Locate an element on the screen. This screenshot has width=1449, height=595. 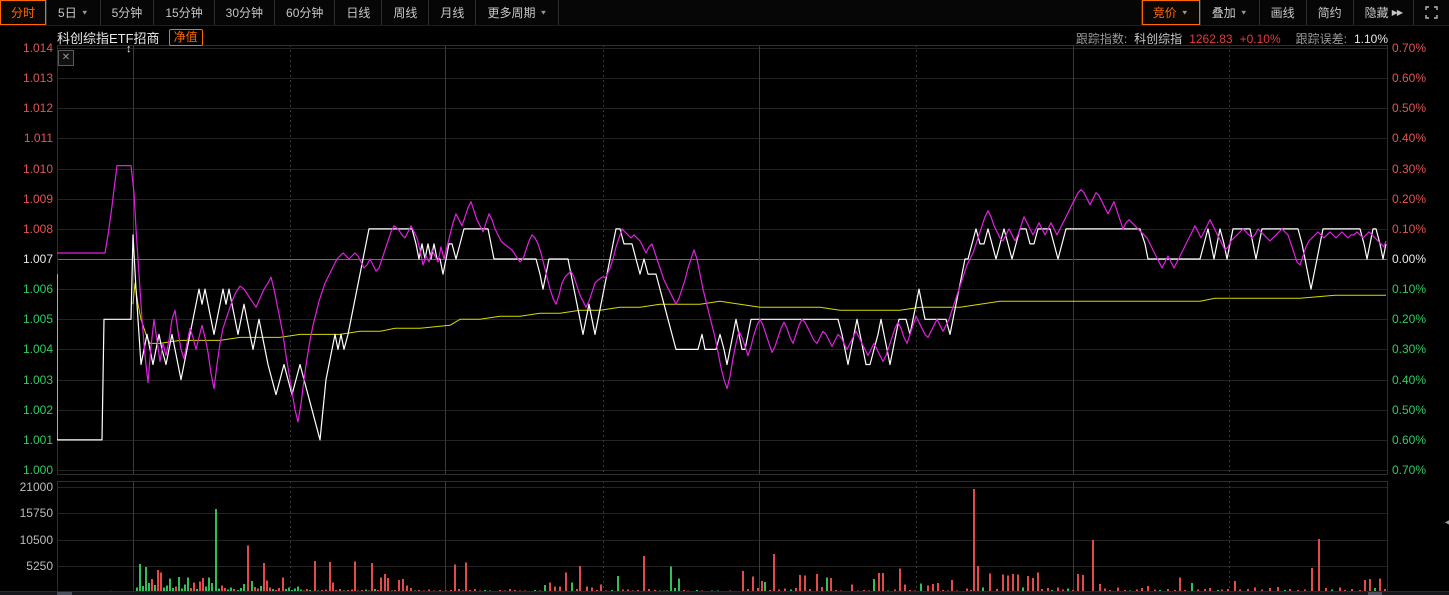
tracking-index-label: 跟踪指数: is located at coordinates (1101, 39).